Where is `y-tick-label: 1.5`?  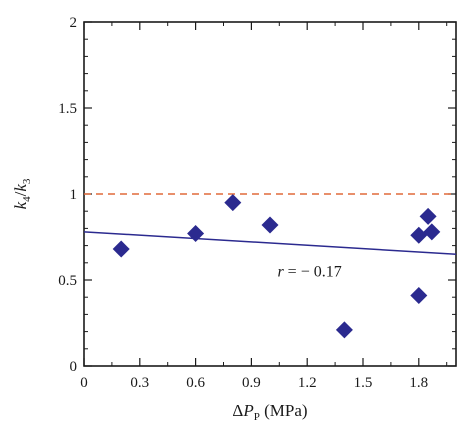 y-tick-label: 1.5 is located at coordinates (67, 109).